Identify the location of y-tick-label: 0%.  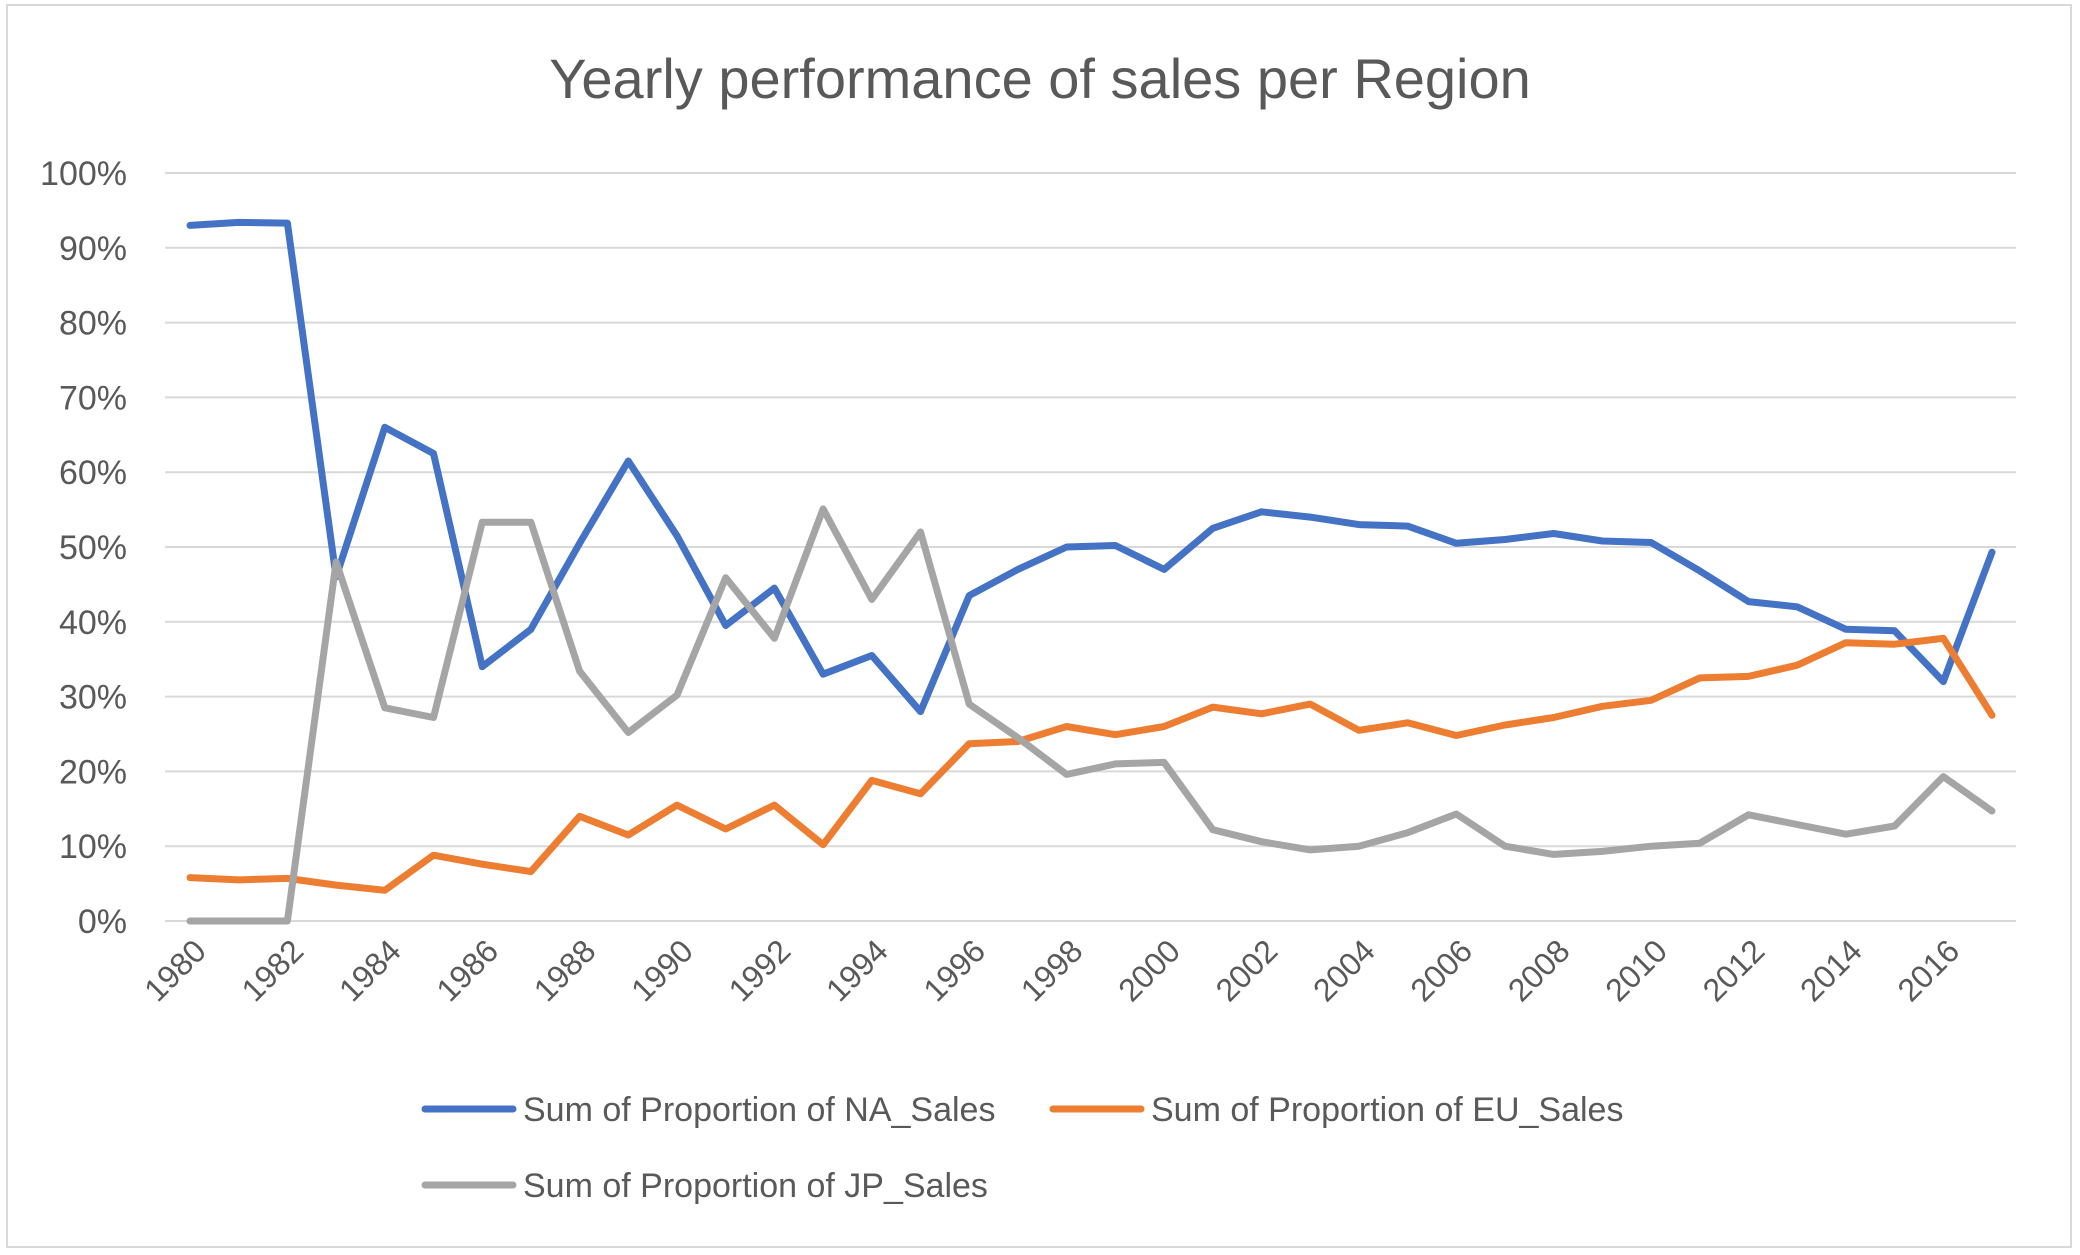
(102, 922).